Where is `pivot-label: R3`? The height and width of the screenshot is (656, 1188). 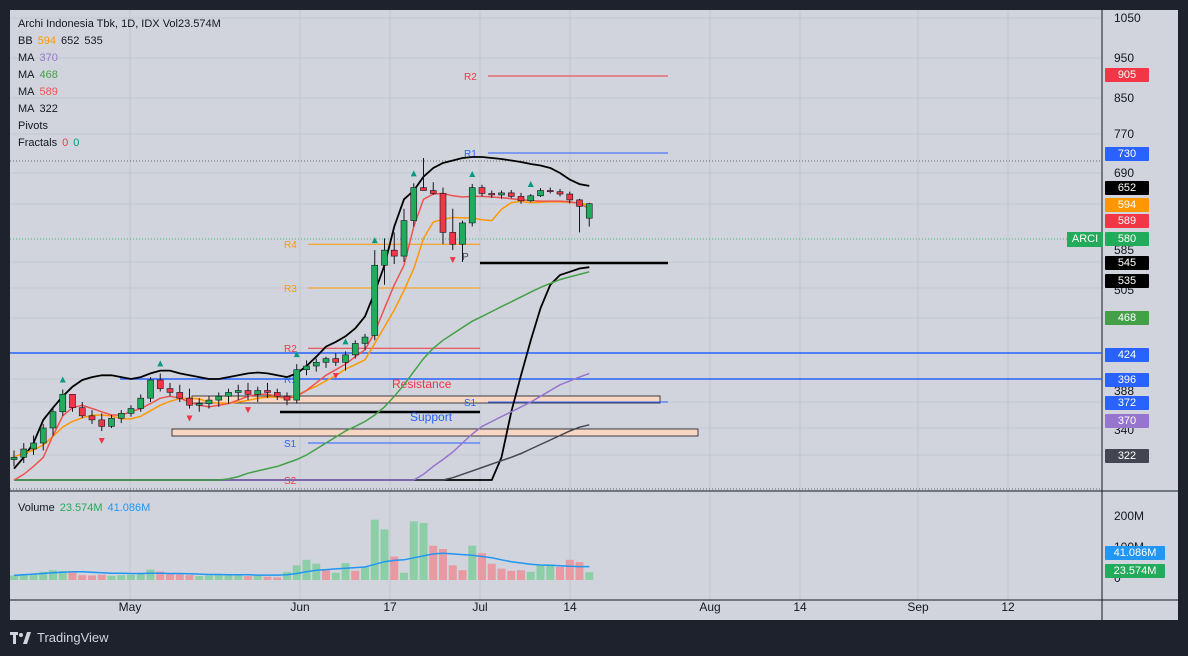
pivot-label: R3 is located at coordinates (290, 289).